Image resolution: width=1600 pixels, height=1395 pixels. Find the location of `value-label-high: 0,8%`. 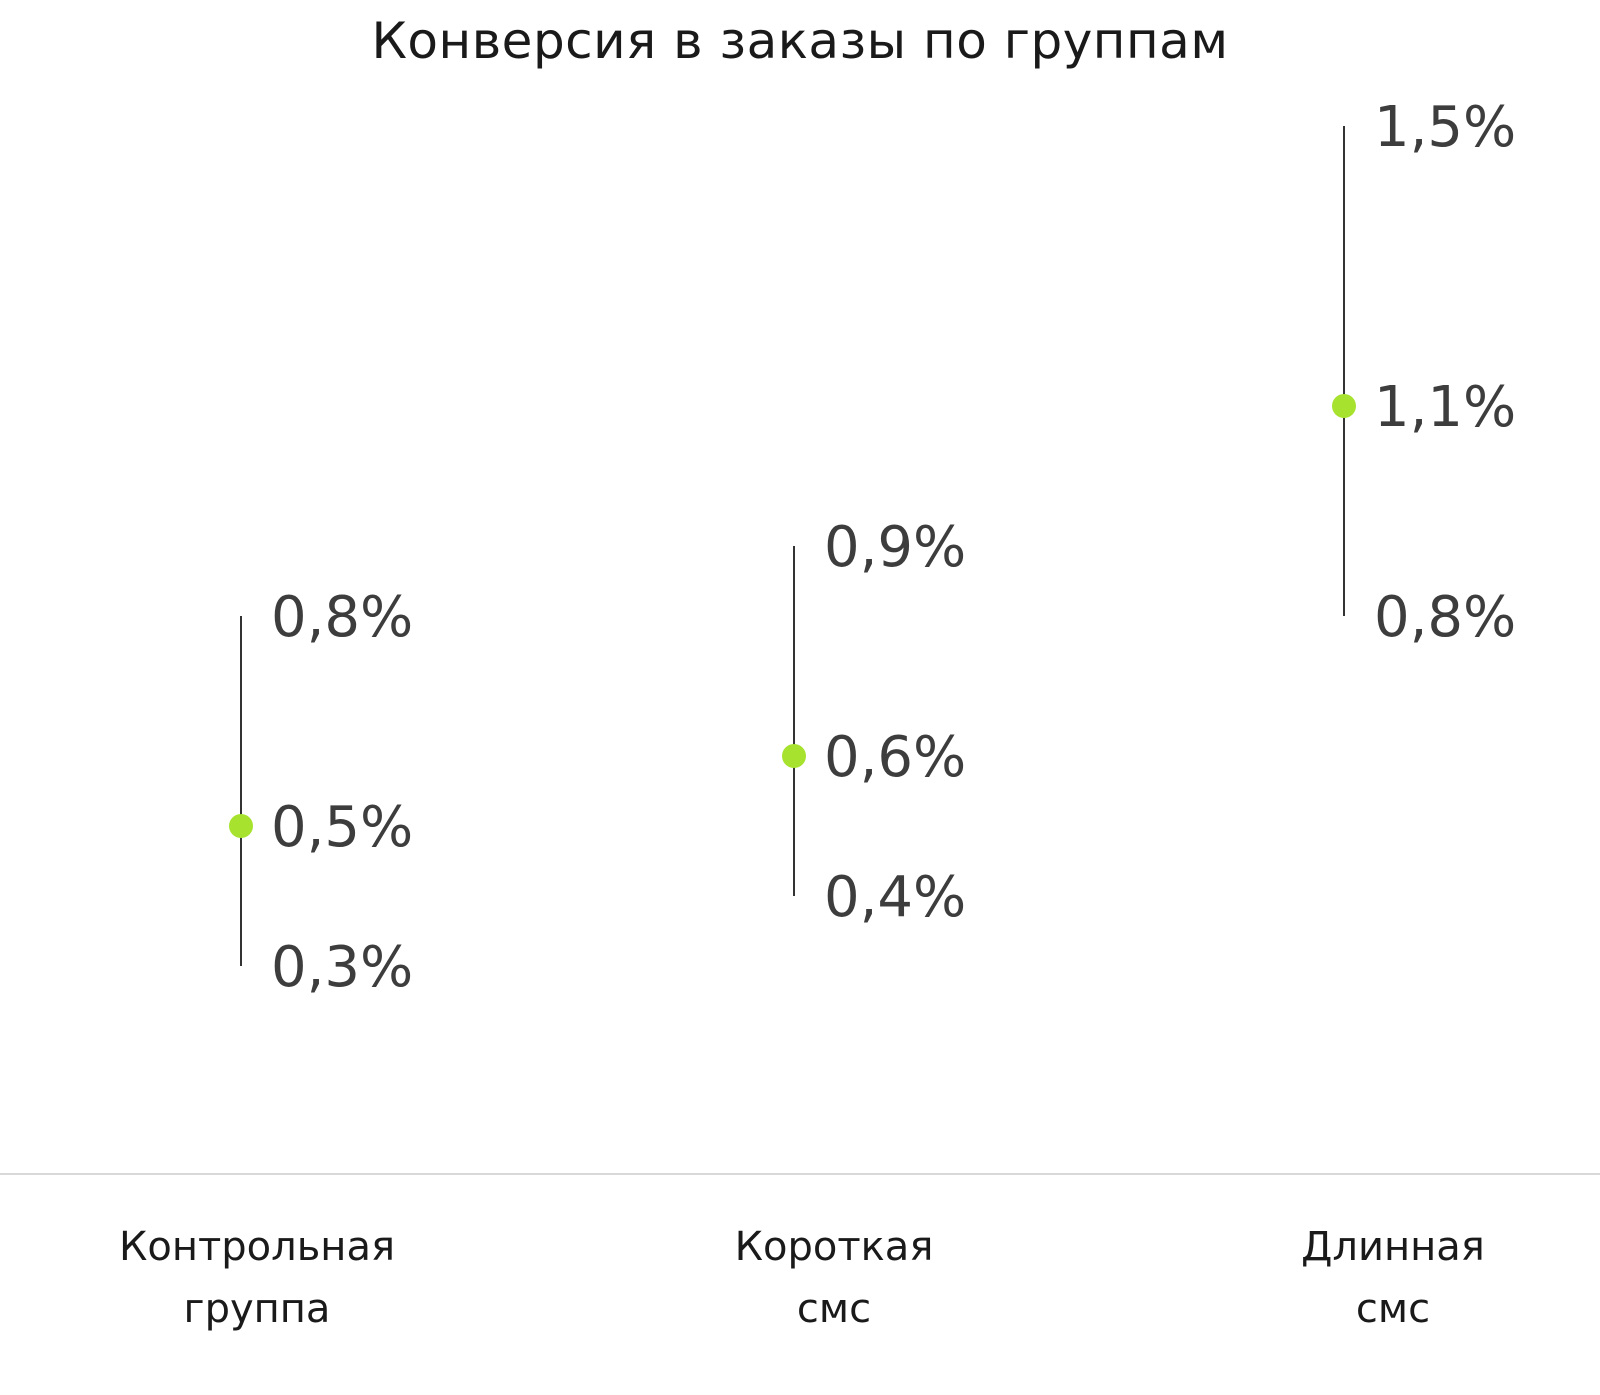

value-label-high: 0,8% is located at coordinates (342, 617).